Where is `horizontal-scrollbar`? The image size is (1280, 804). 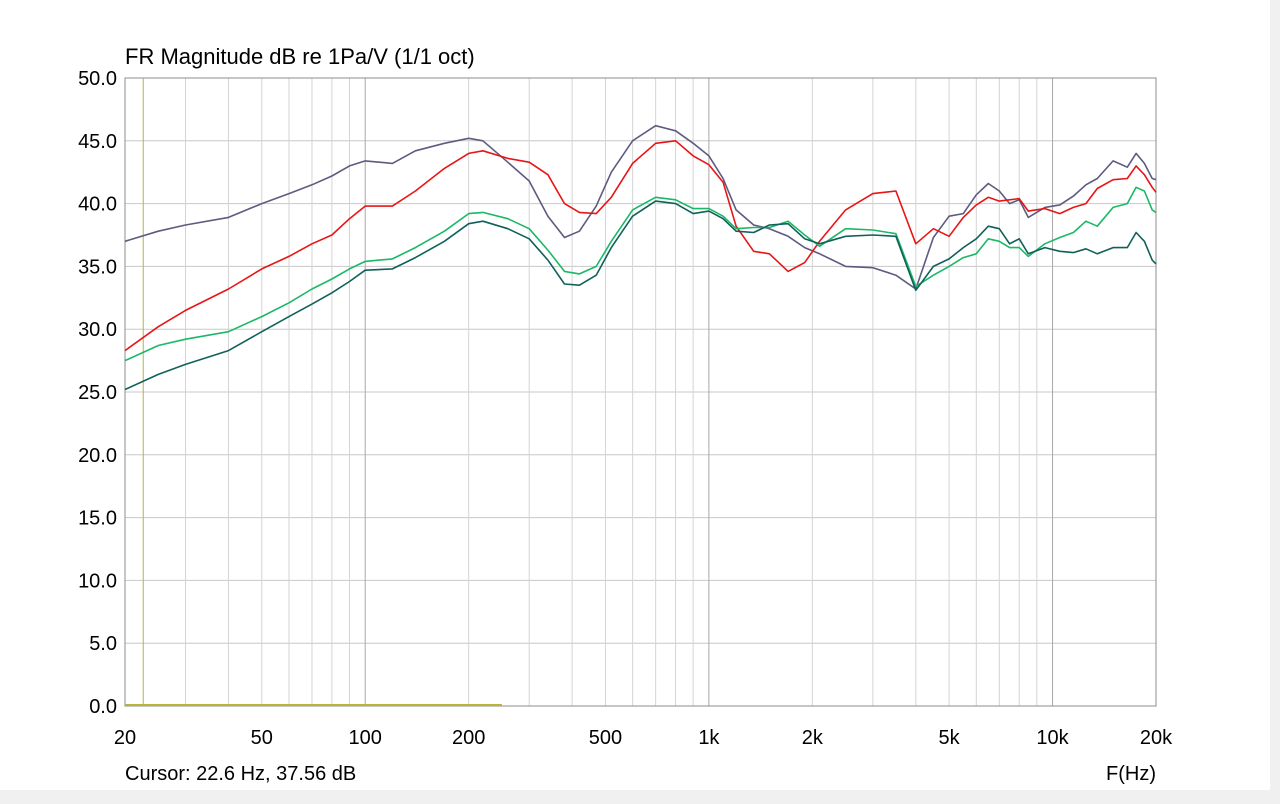 horizontal-scrollbar is located at coordinates (640, 797).